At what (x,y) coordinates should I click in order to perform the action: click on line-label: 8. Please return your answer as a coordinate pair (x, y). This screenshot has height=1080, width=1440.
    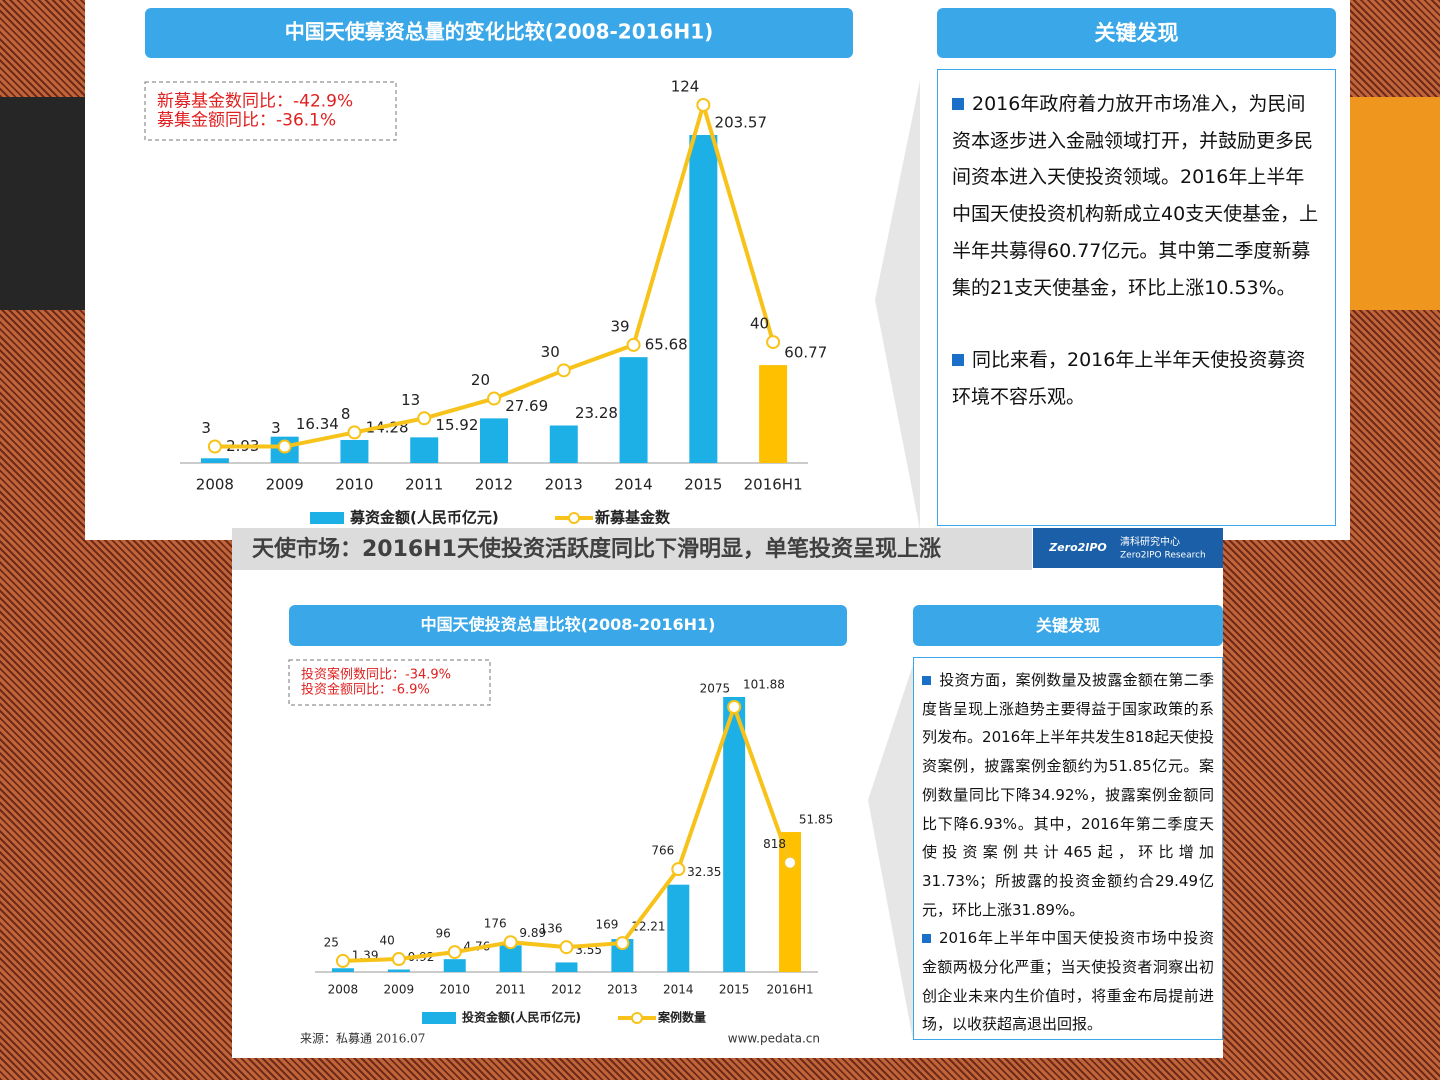
    Looking at the image, I should click on (346, 414).